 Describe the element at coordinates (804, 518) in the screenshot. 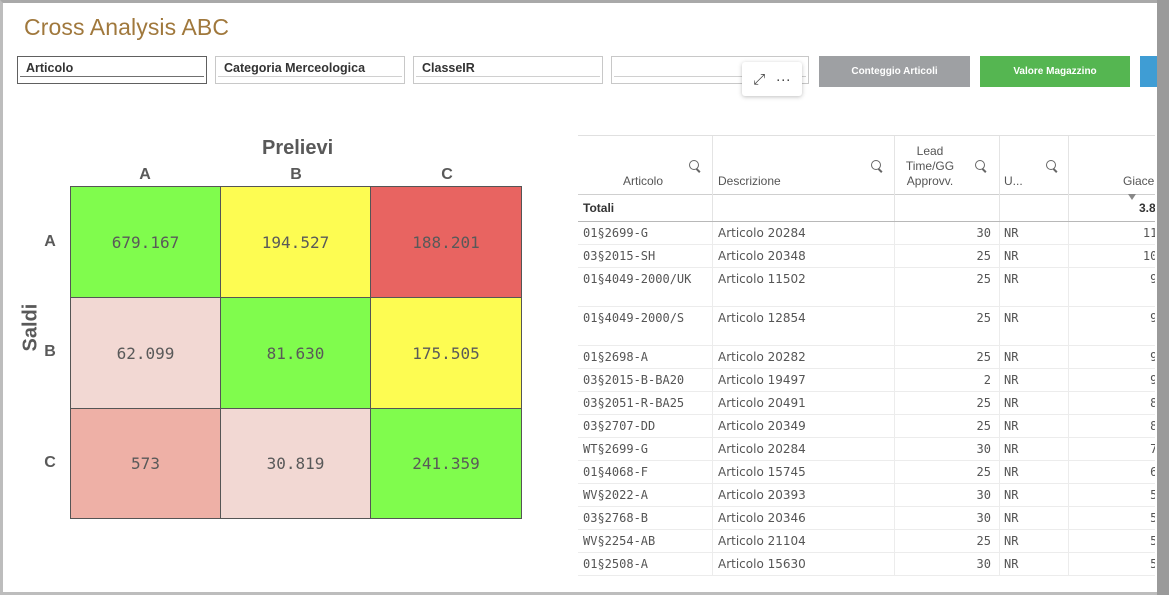

I see `cell-descrizione: Articolo 20346` at that location.